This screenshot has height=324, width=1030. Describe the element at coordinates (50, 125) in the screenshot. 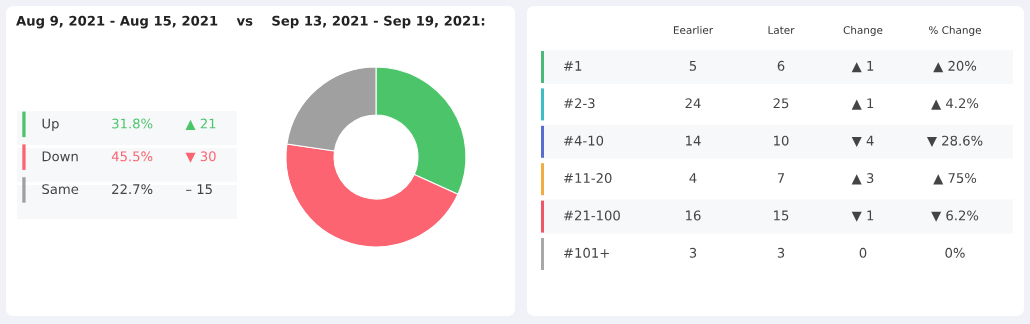

I see `legend-label: Up` at that location.